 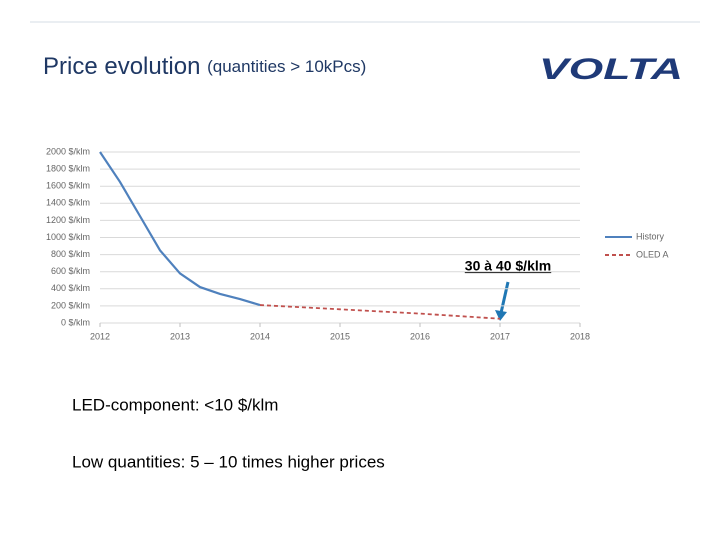 What do you see at coordinates (121, 66) in the screenshot?
I see `title-main: Price evolution` at bounding box center [121, 66].